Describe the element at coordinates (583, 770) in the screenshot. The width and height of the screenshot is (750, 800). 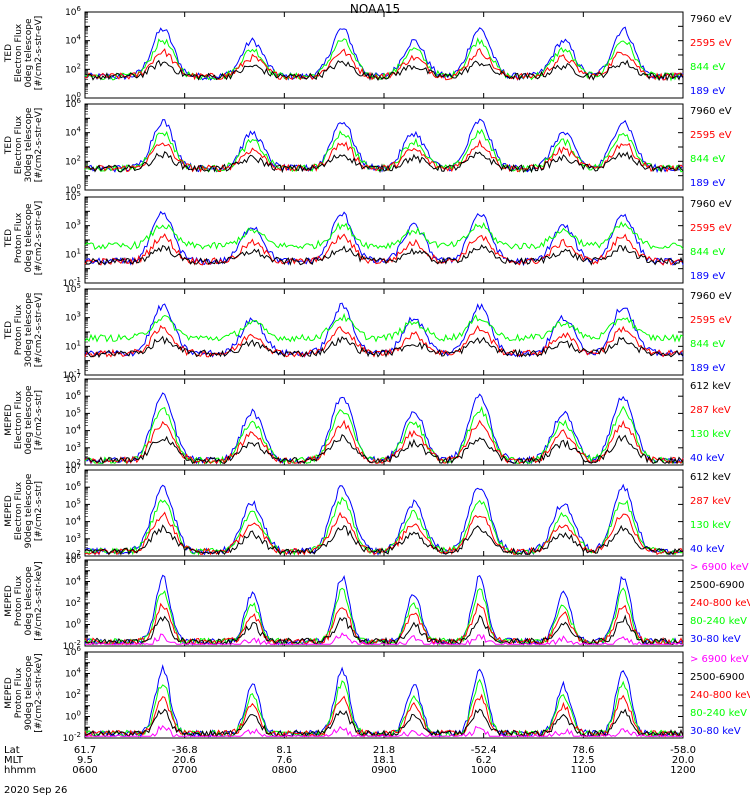
I see `x-tick-label-hhmm: 1100` at that location.